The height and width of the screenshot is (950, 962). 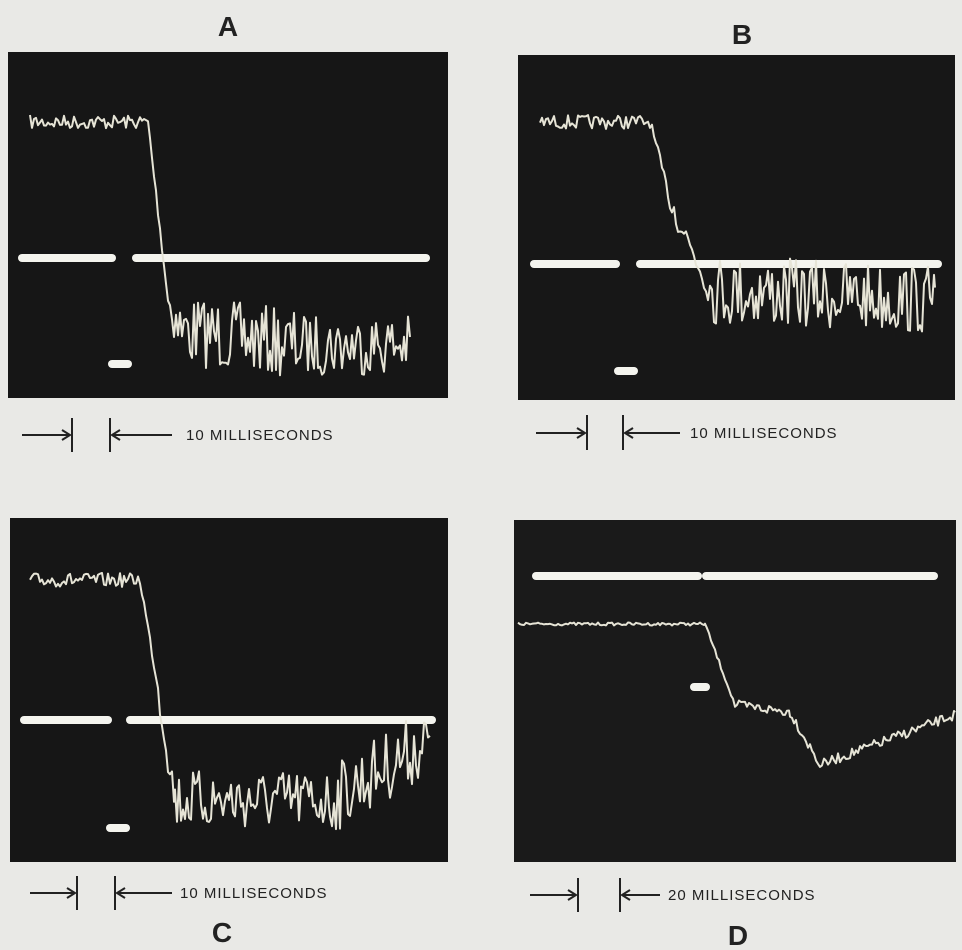 What do you see at coordinates (222, 932) in the screenshot?
I see `panel-label: C` at bounding box center [222, 932].